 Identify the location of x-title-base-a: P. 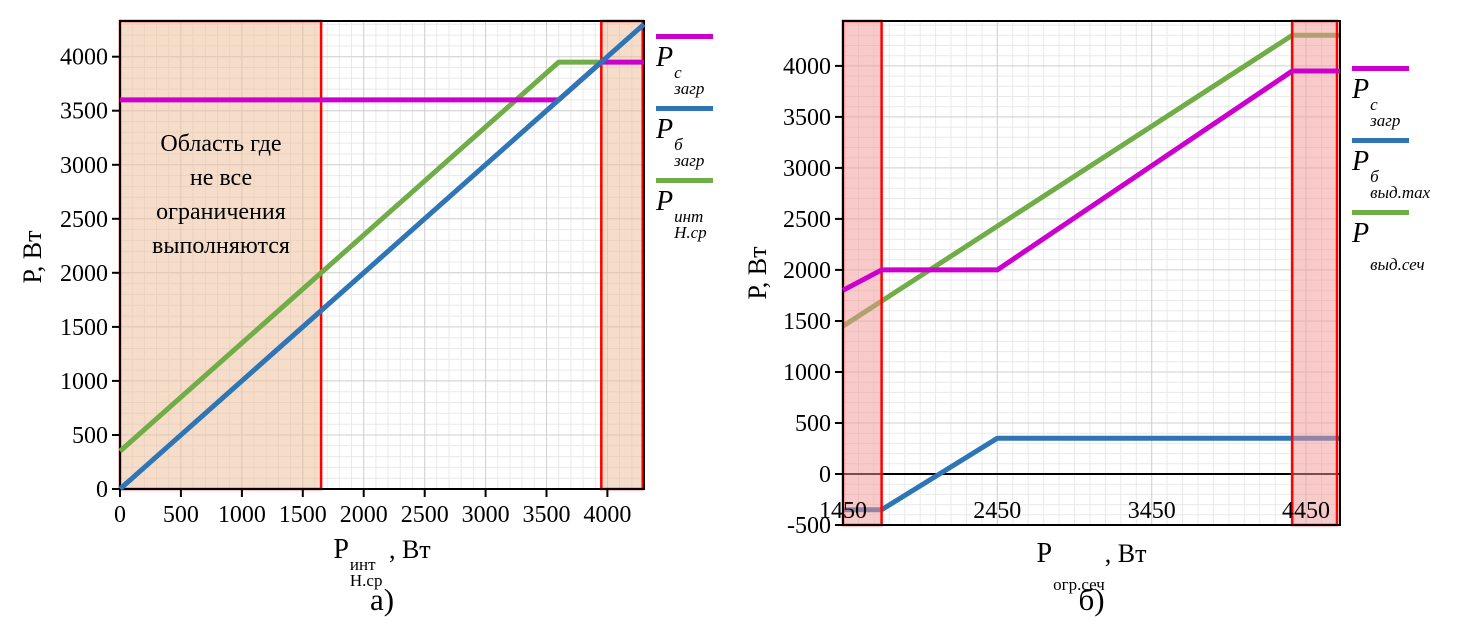
(341, 549).